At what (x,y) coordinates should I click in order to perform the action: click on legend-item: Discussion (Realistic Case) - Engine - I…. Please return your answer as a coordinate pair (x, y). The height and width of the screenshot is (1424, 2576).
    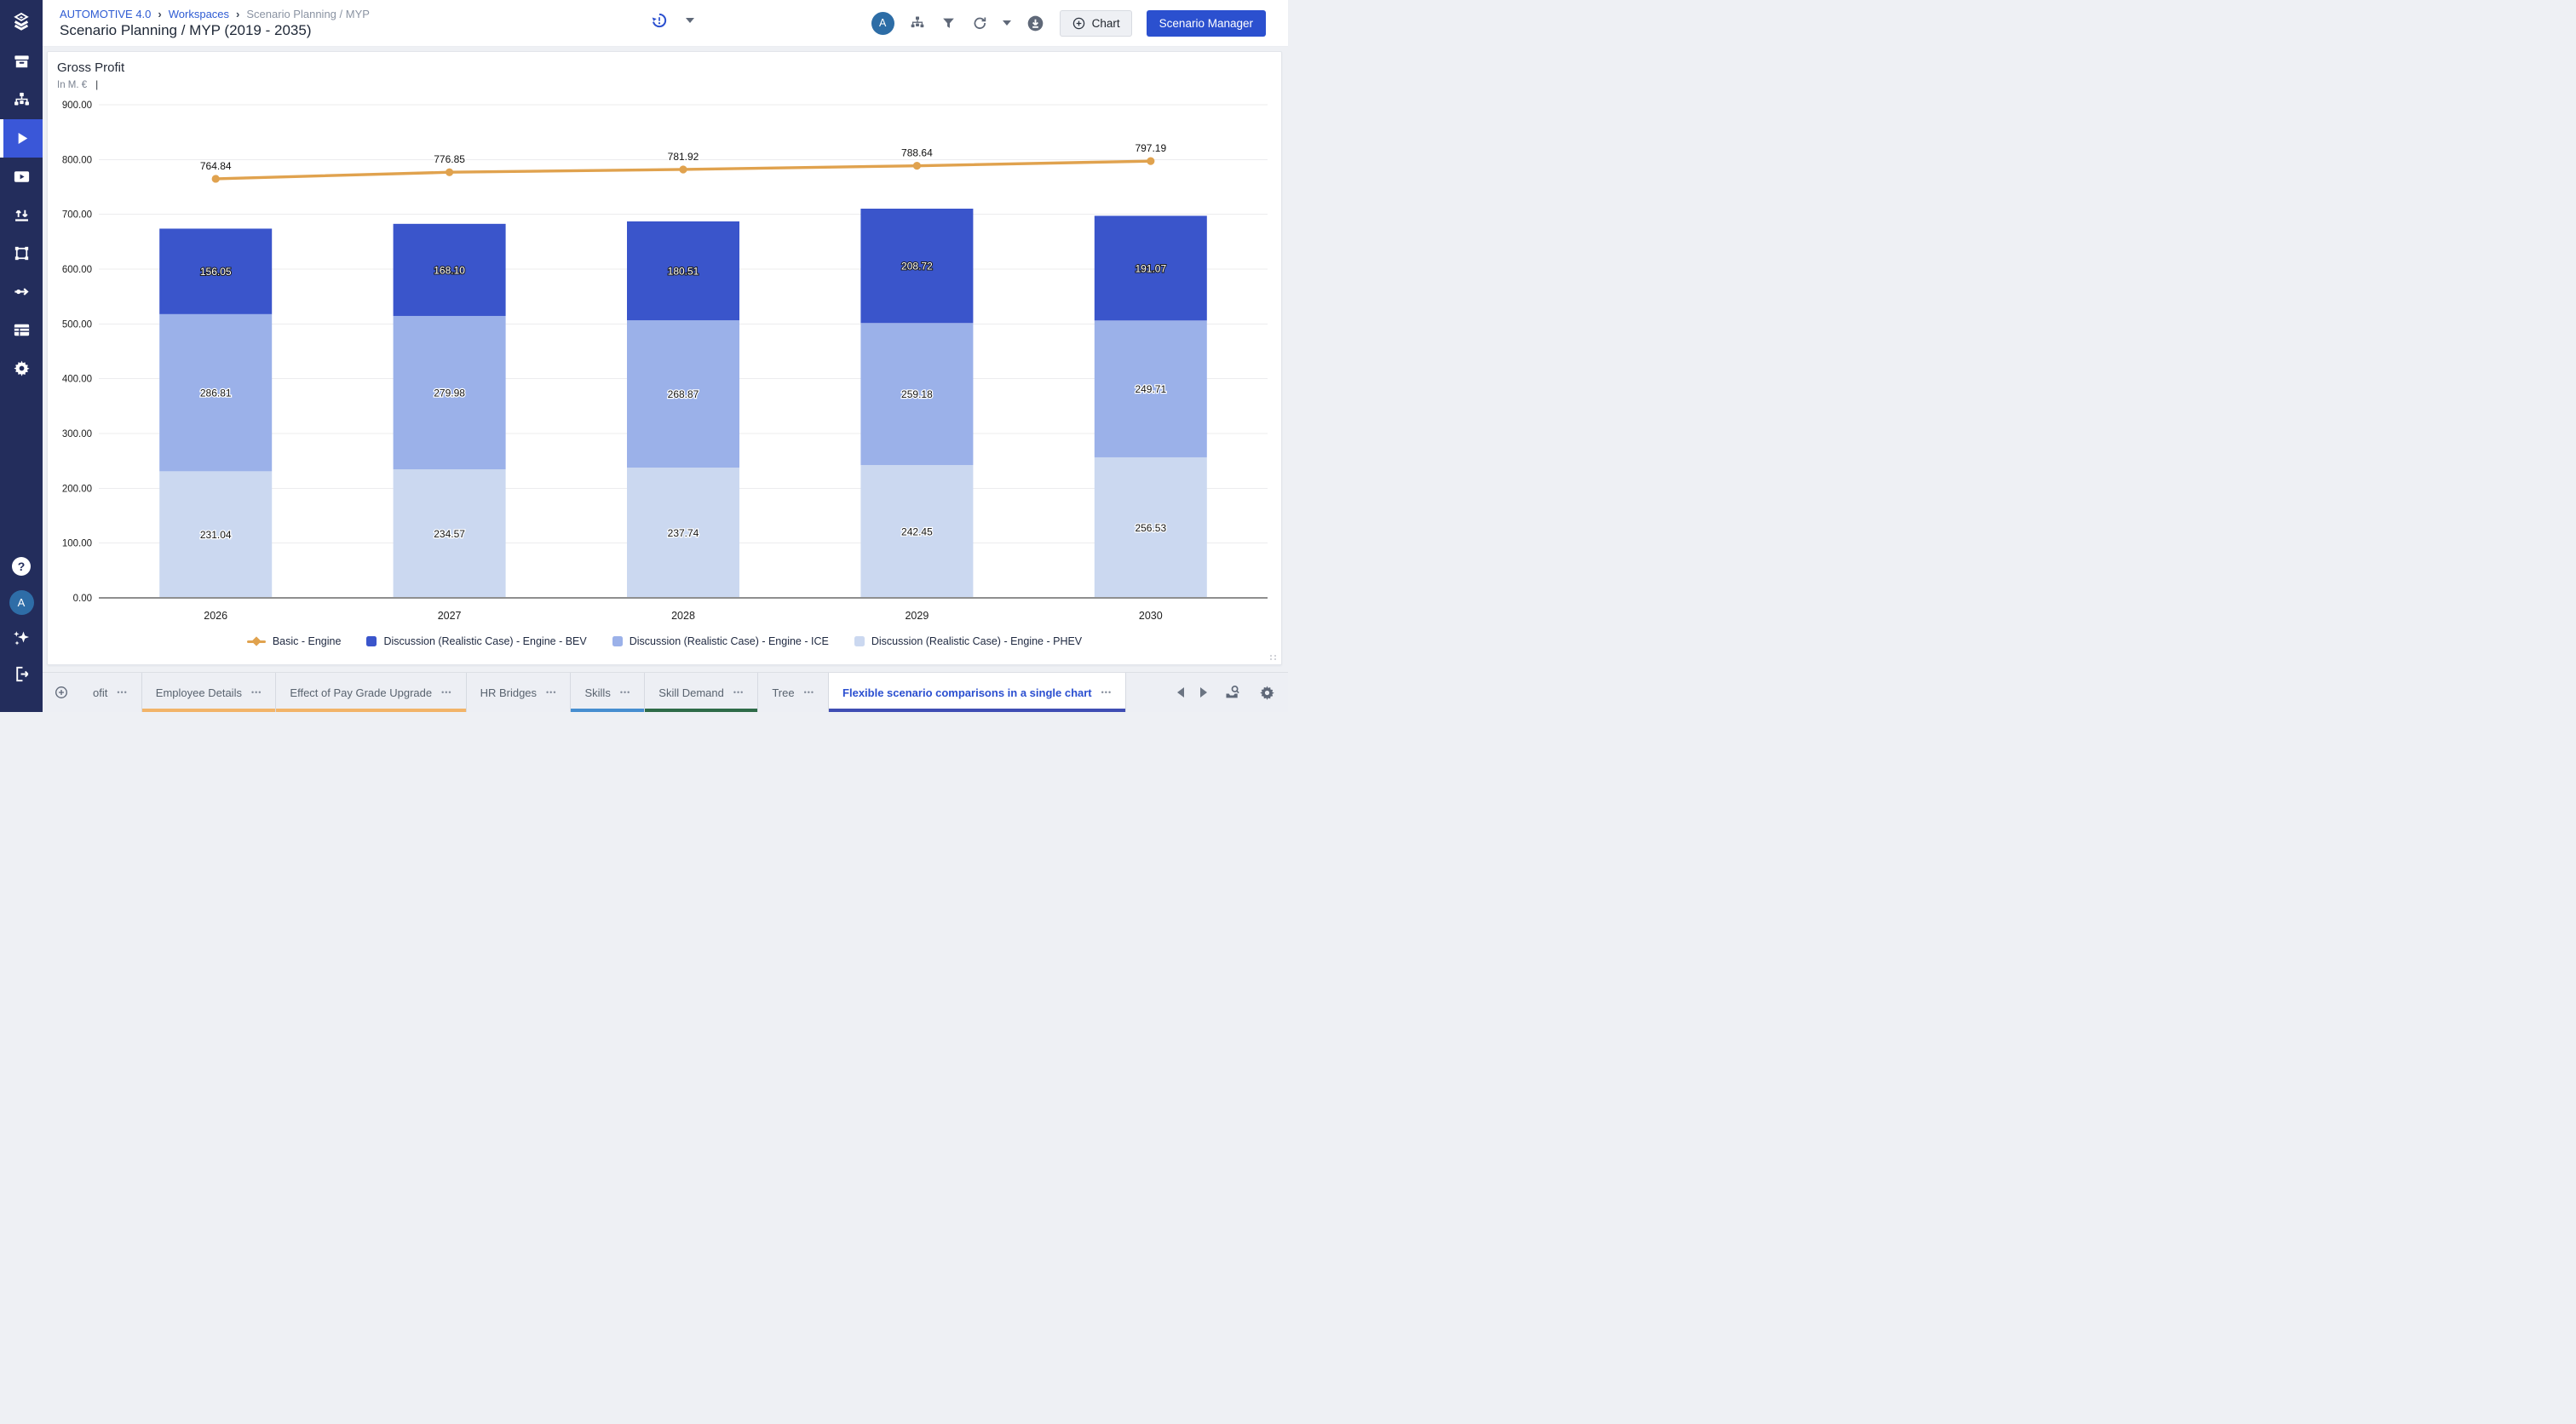
    Looking at the image, I should click on (720, 641).